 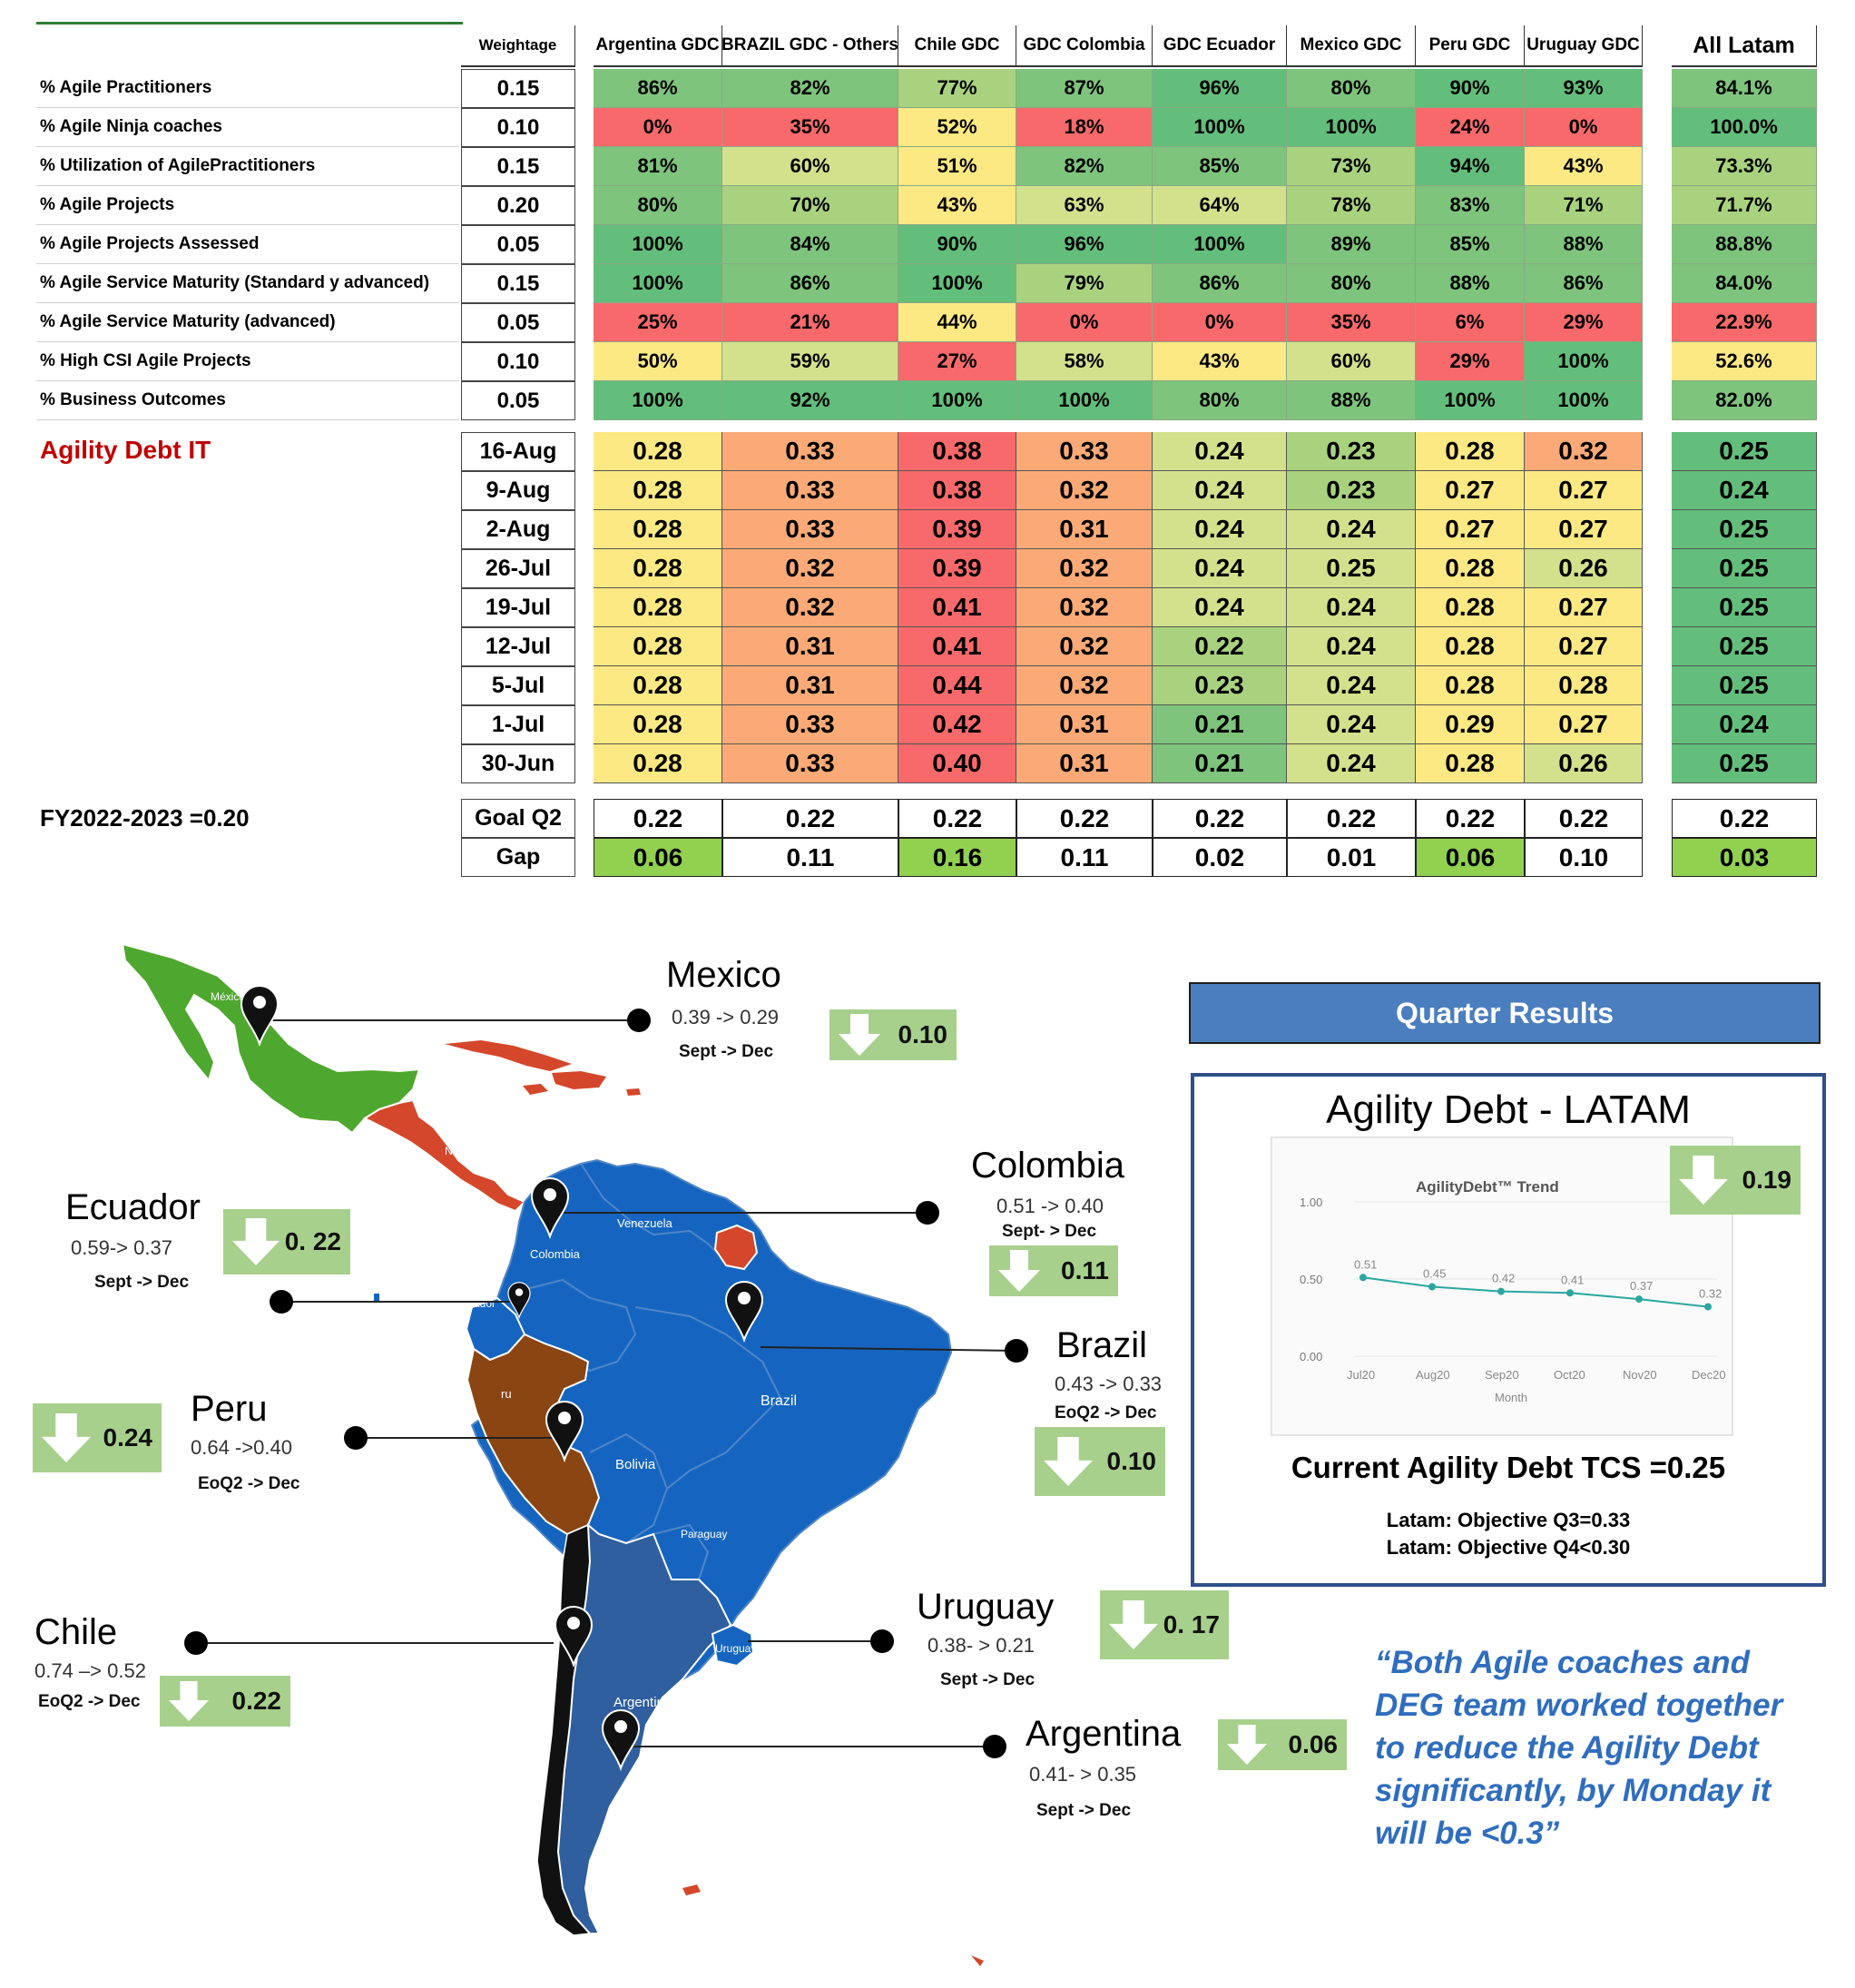 What do you see at coordinates (1584, 46) in the screenshot?
I see `column-header-7: Uruguay GDC` at bounding box center [1584, 46].